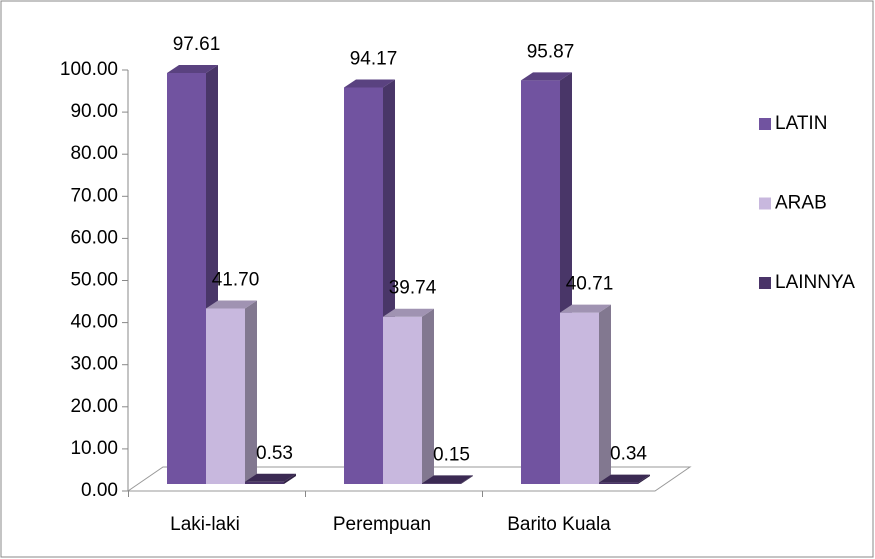  Describe the element at coordinates (551, 51) in the screenshot. I see `data-label: 95.87` at that location.